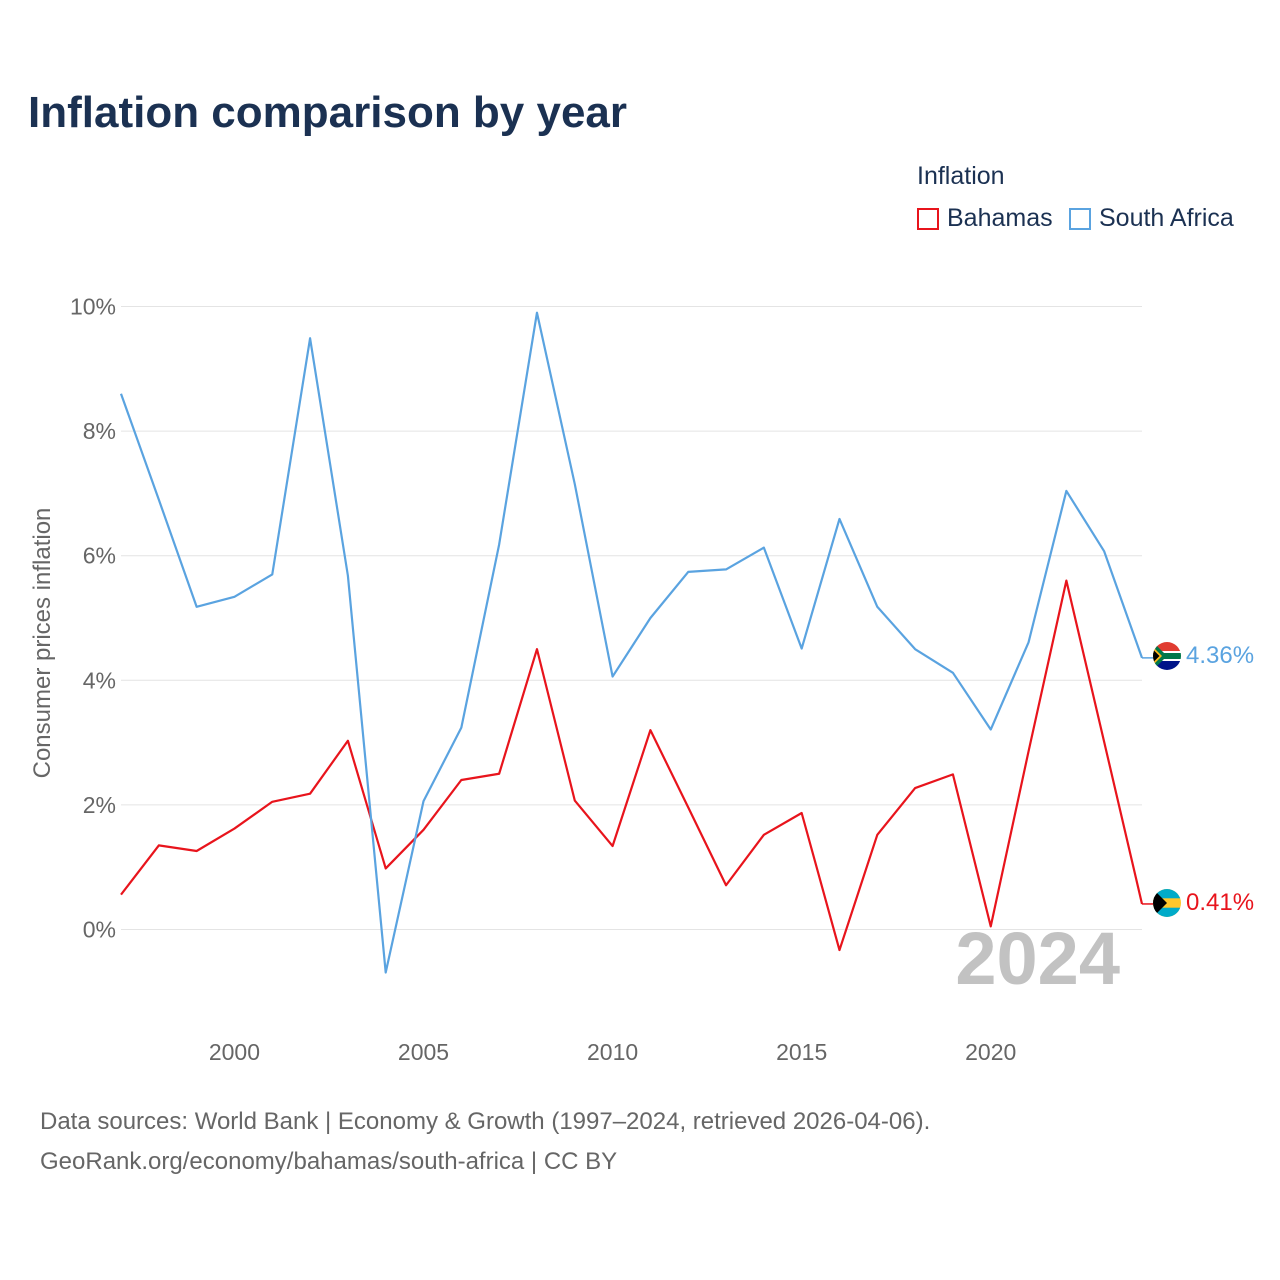 The image size is (1280, 1280). What do you see at coordinates (1167, 656) in the screenshot?
I see `south-africa-flag` at bounding box center [1167, 656].